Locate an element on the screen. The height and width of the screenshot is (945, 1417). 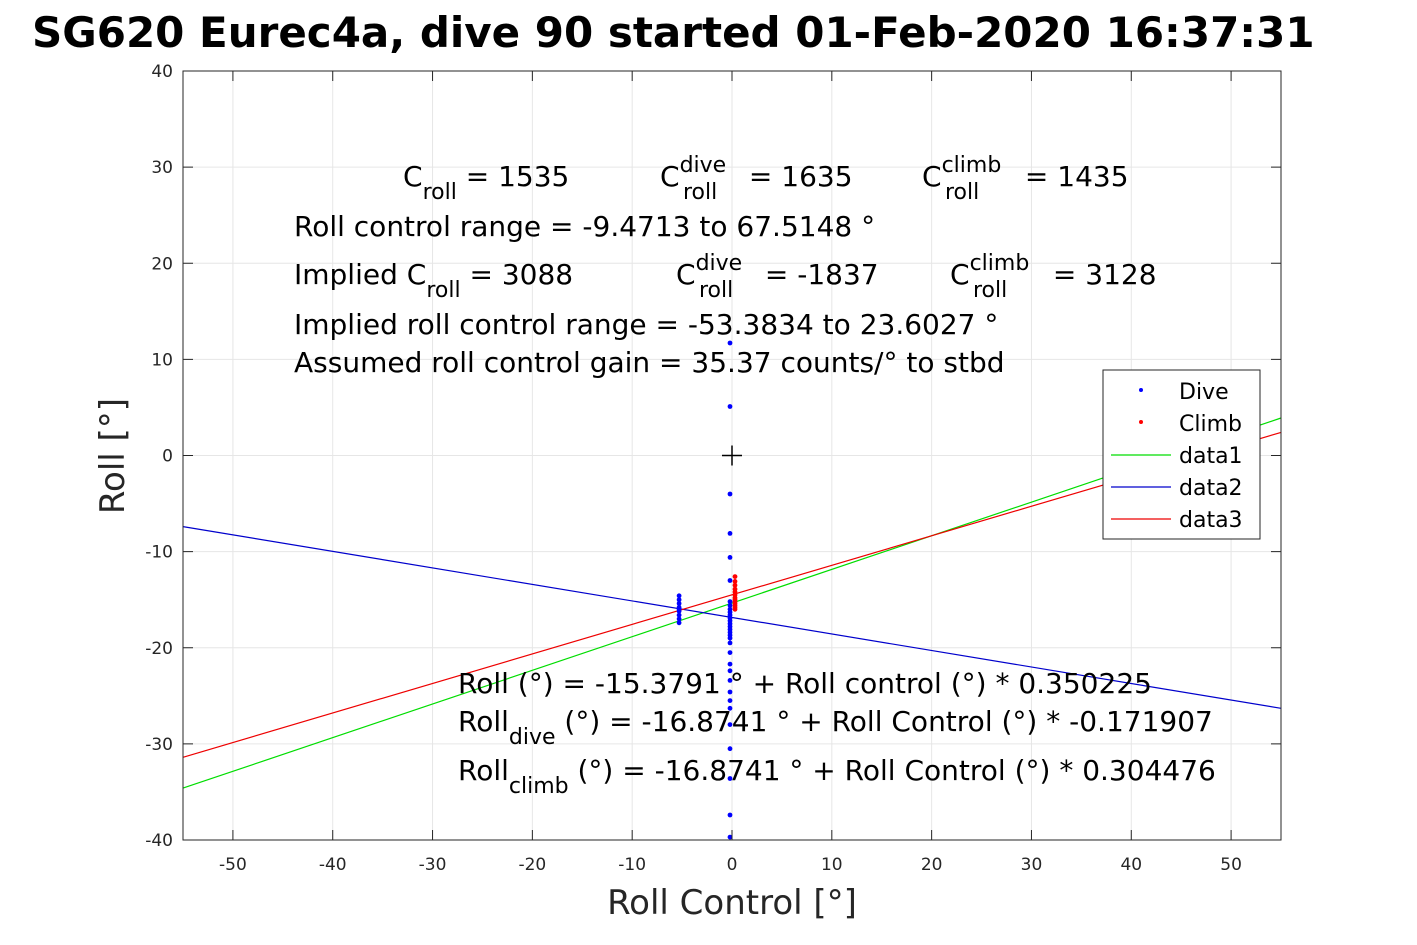
implied-c-climb-subscript: roll is located at coordinates (990, 290).